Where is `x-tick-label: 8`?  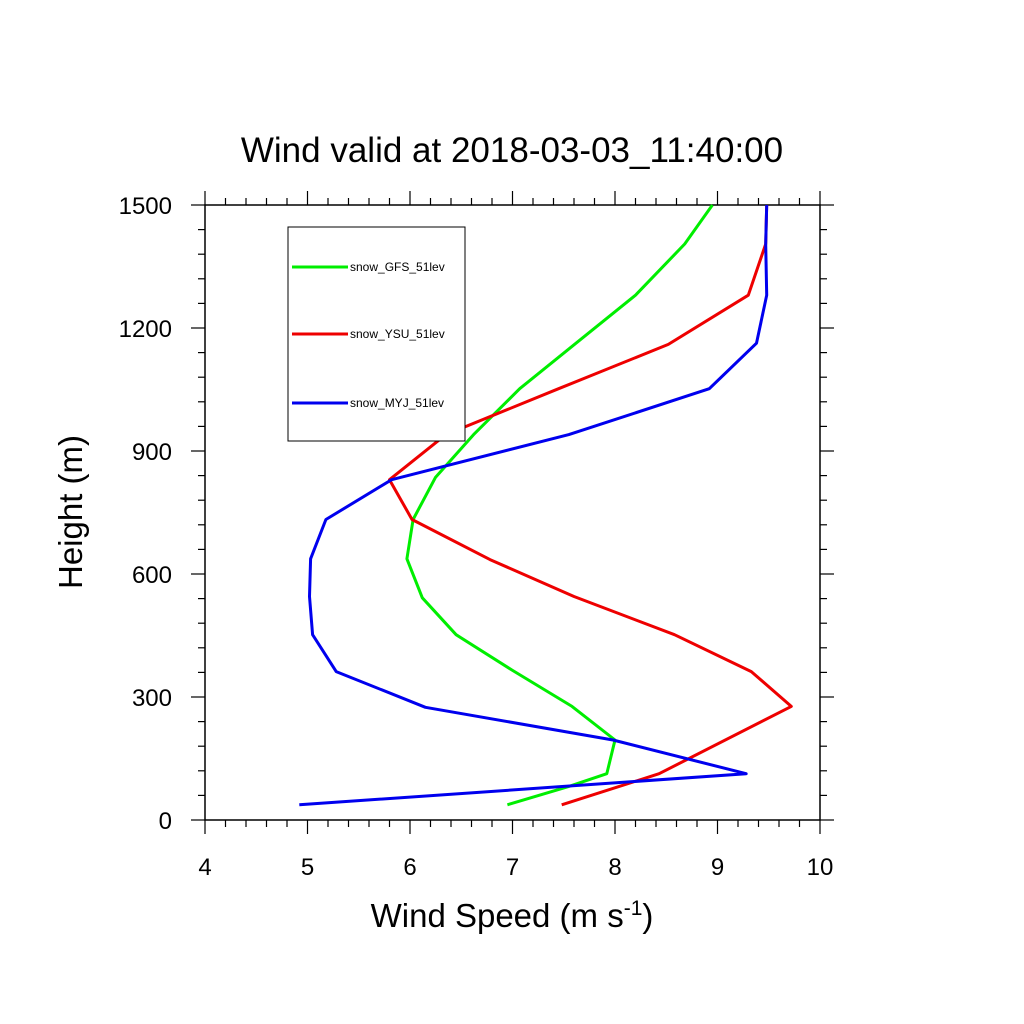
x-tick-label: 8 is located at coordinates (614, 867).